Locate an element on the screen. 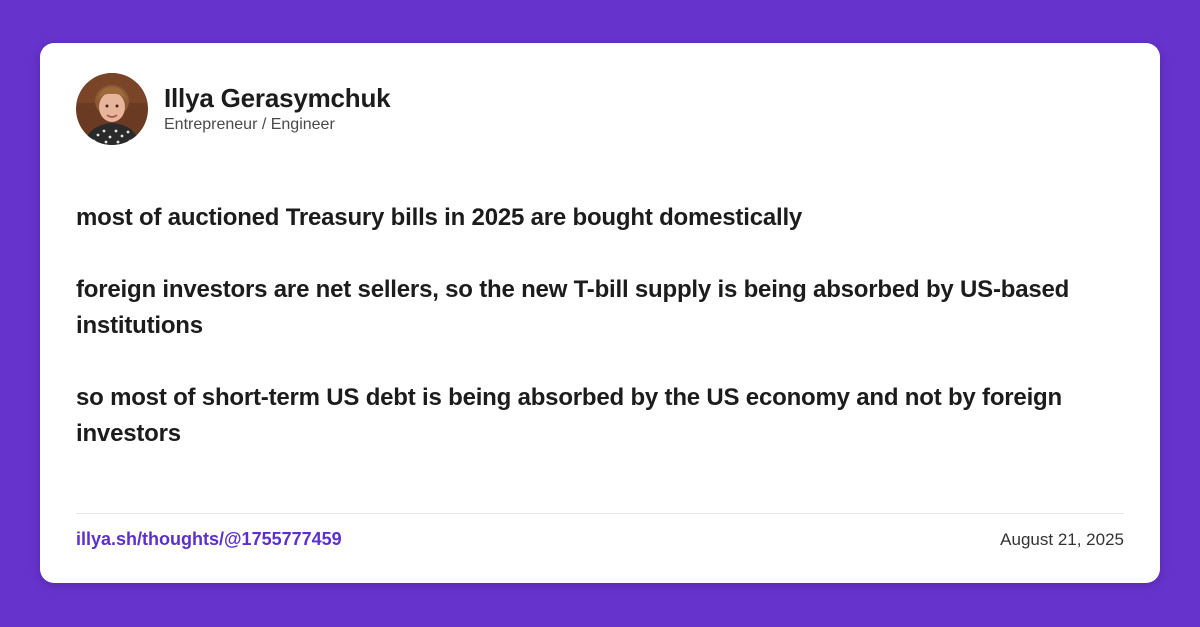  post-date: August 21, 2025 is located at coordinates (1062, 539).